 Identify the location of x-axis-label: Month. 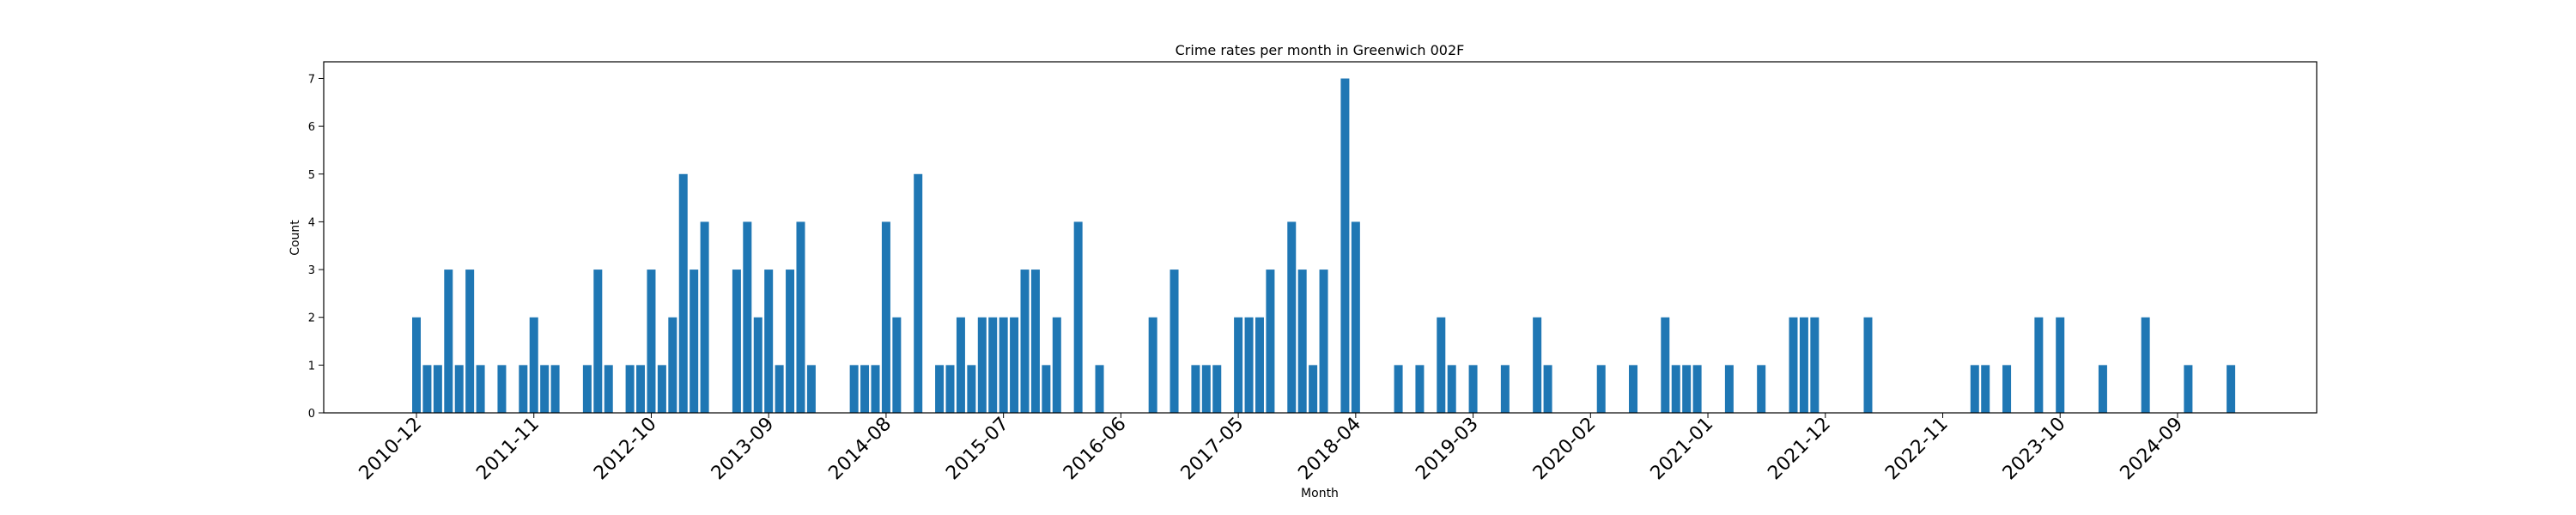
(1320, 493).